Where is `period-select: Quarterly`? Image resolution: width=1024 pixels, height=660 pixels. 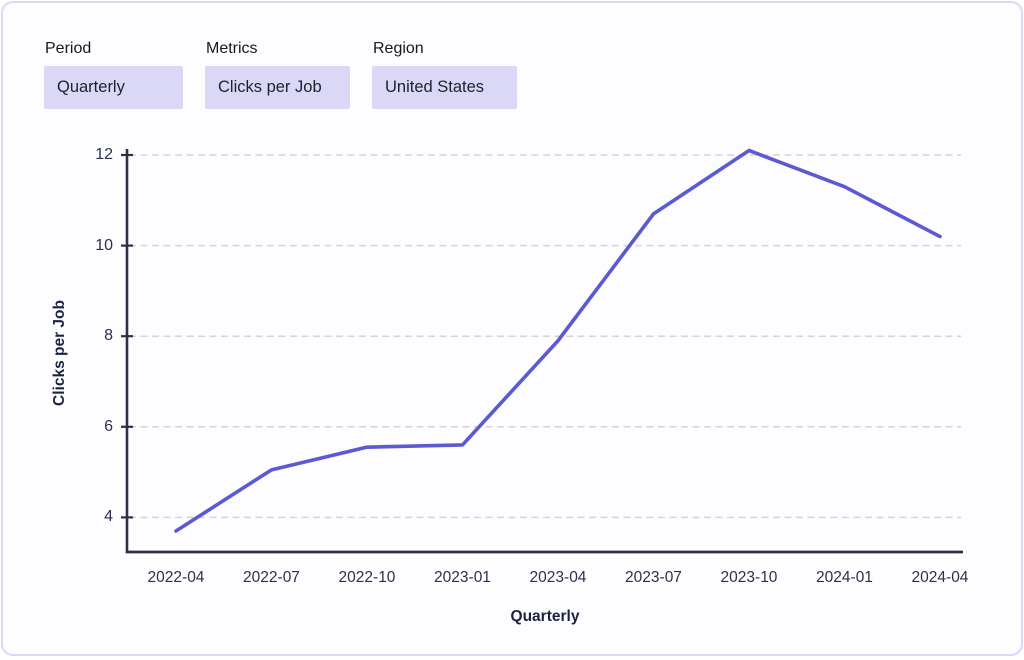 period-select: Quarterly is located at coordinates (113, 87).